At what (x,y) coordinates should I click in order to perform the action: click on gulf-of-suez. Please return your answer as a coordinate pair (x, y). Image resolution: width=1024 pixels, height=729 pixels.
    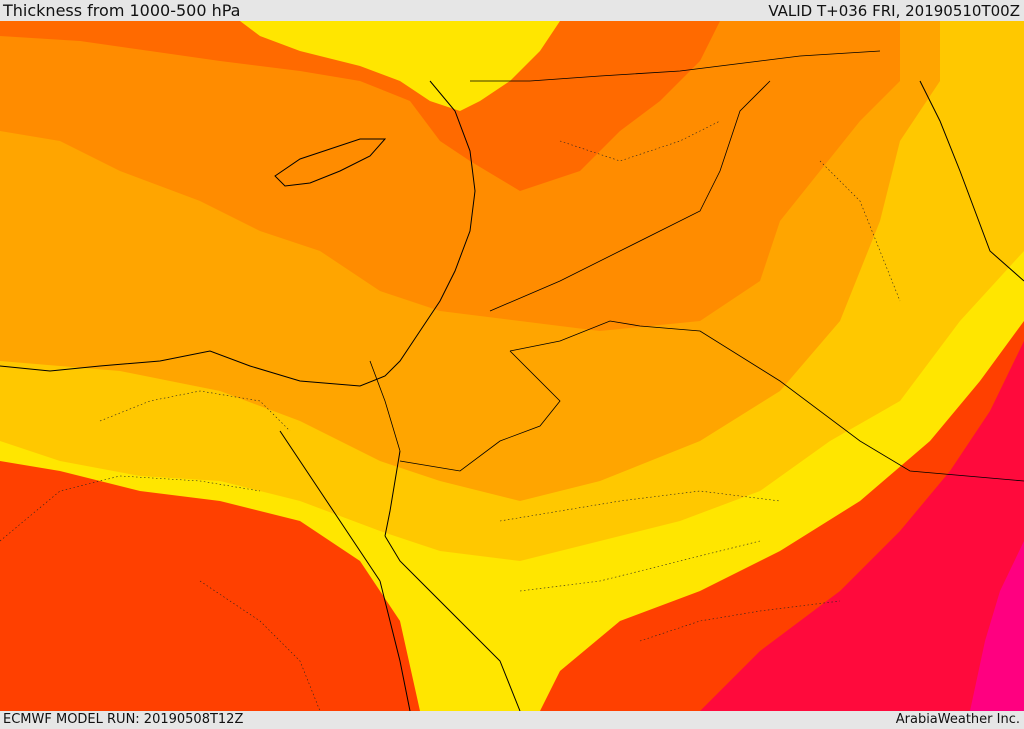
    Looking at the image, I should click on (330, 506).